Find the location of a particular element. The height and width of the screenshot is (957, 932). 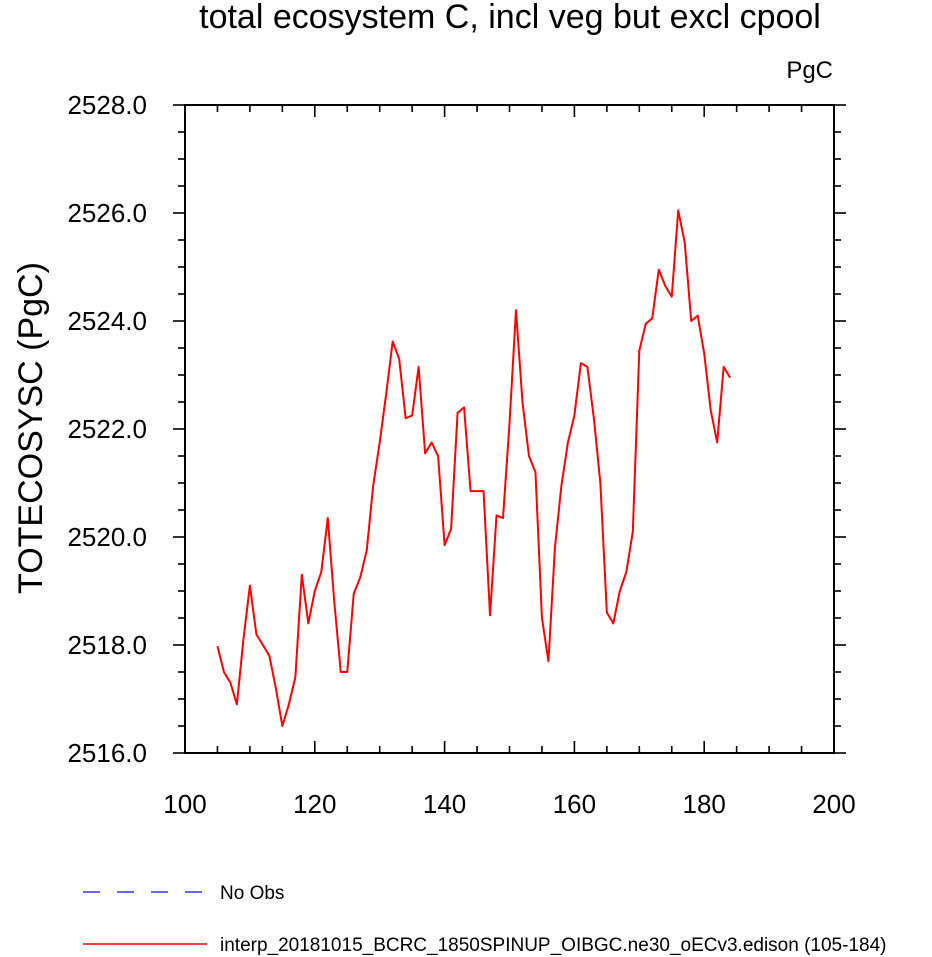

y-tick-label: 2518.0 is located at coordinates (107, 645).